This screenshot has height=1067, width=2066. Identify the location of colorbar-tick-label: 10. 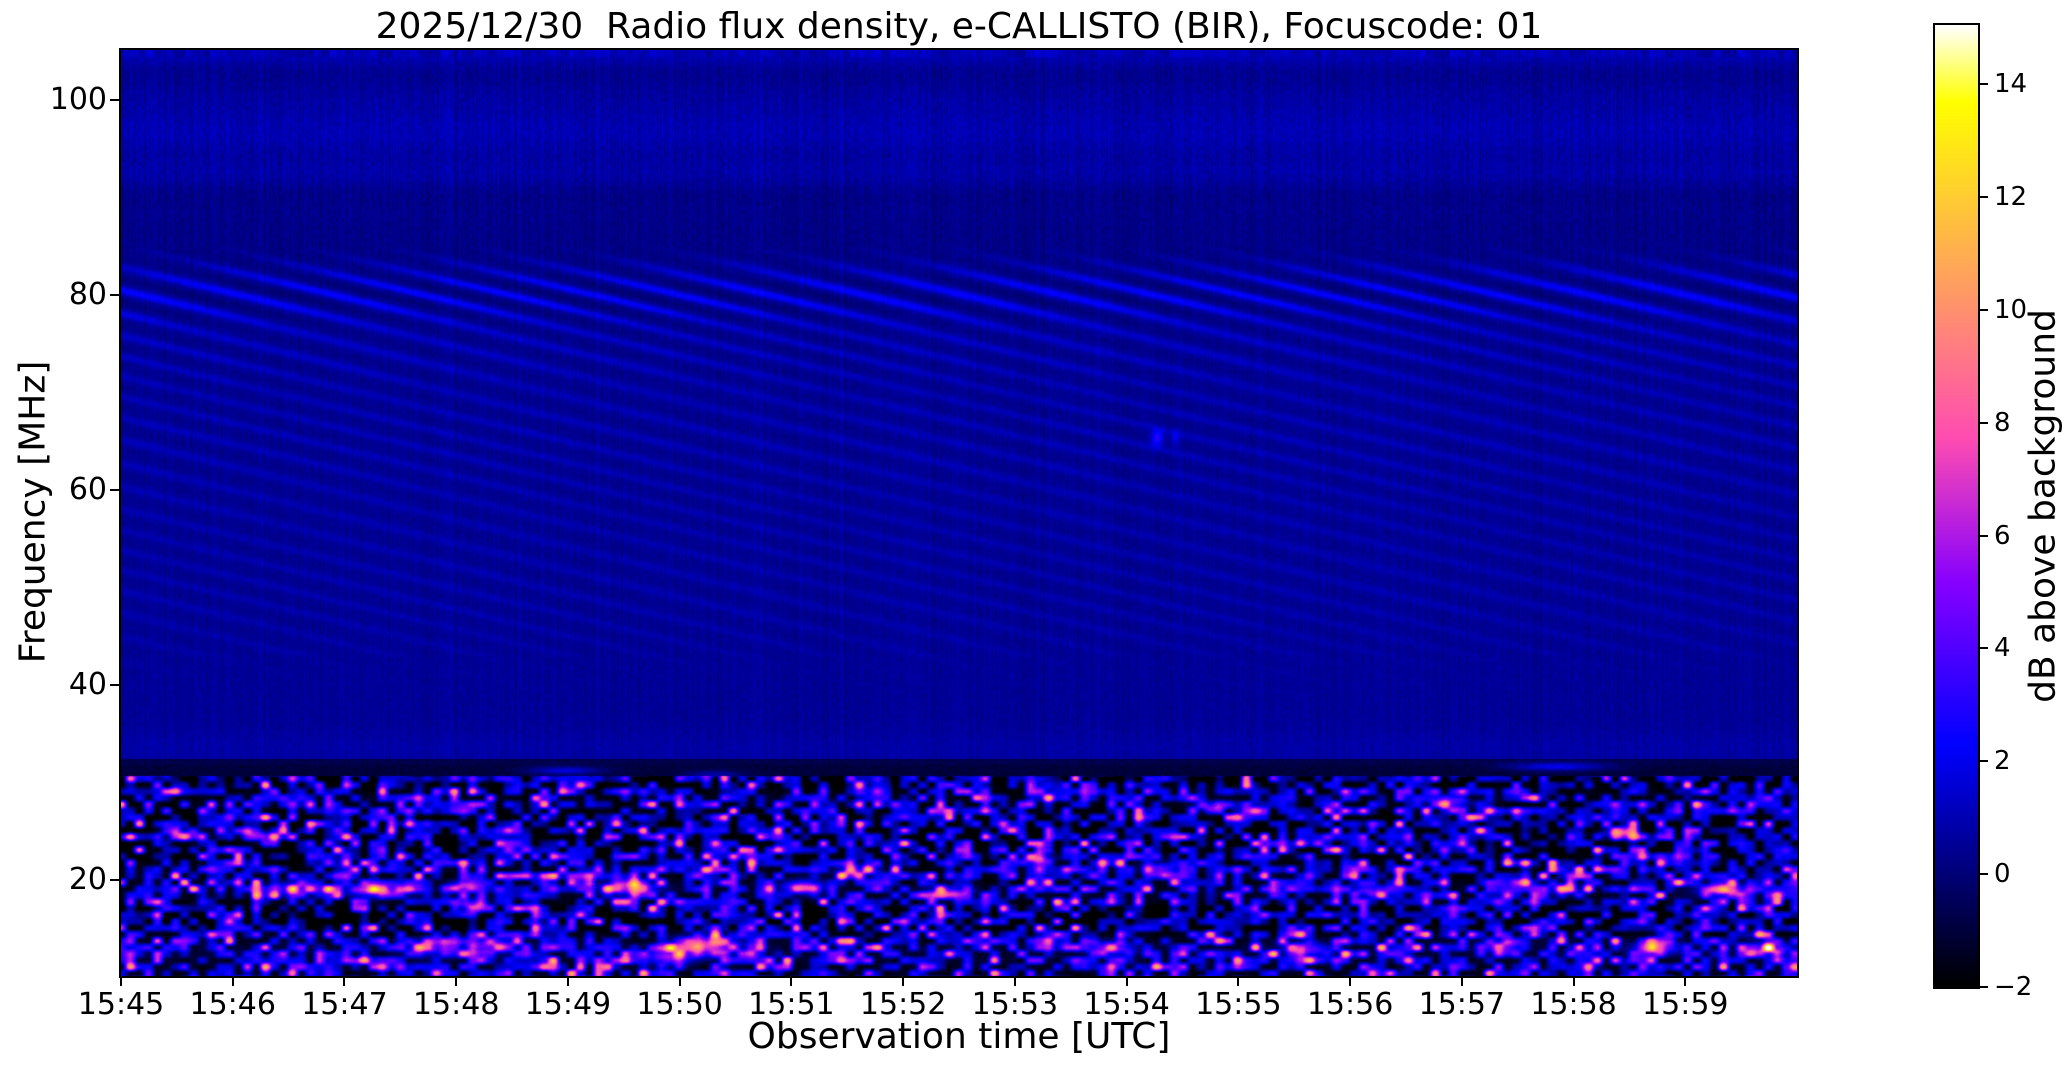
(2011, 309).